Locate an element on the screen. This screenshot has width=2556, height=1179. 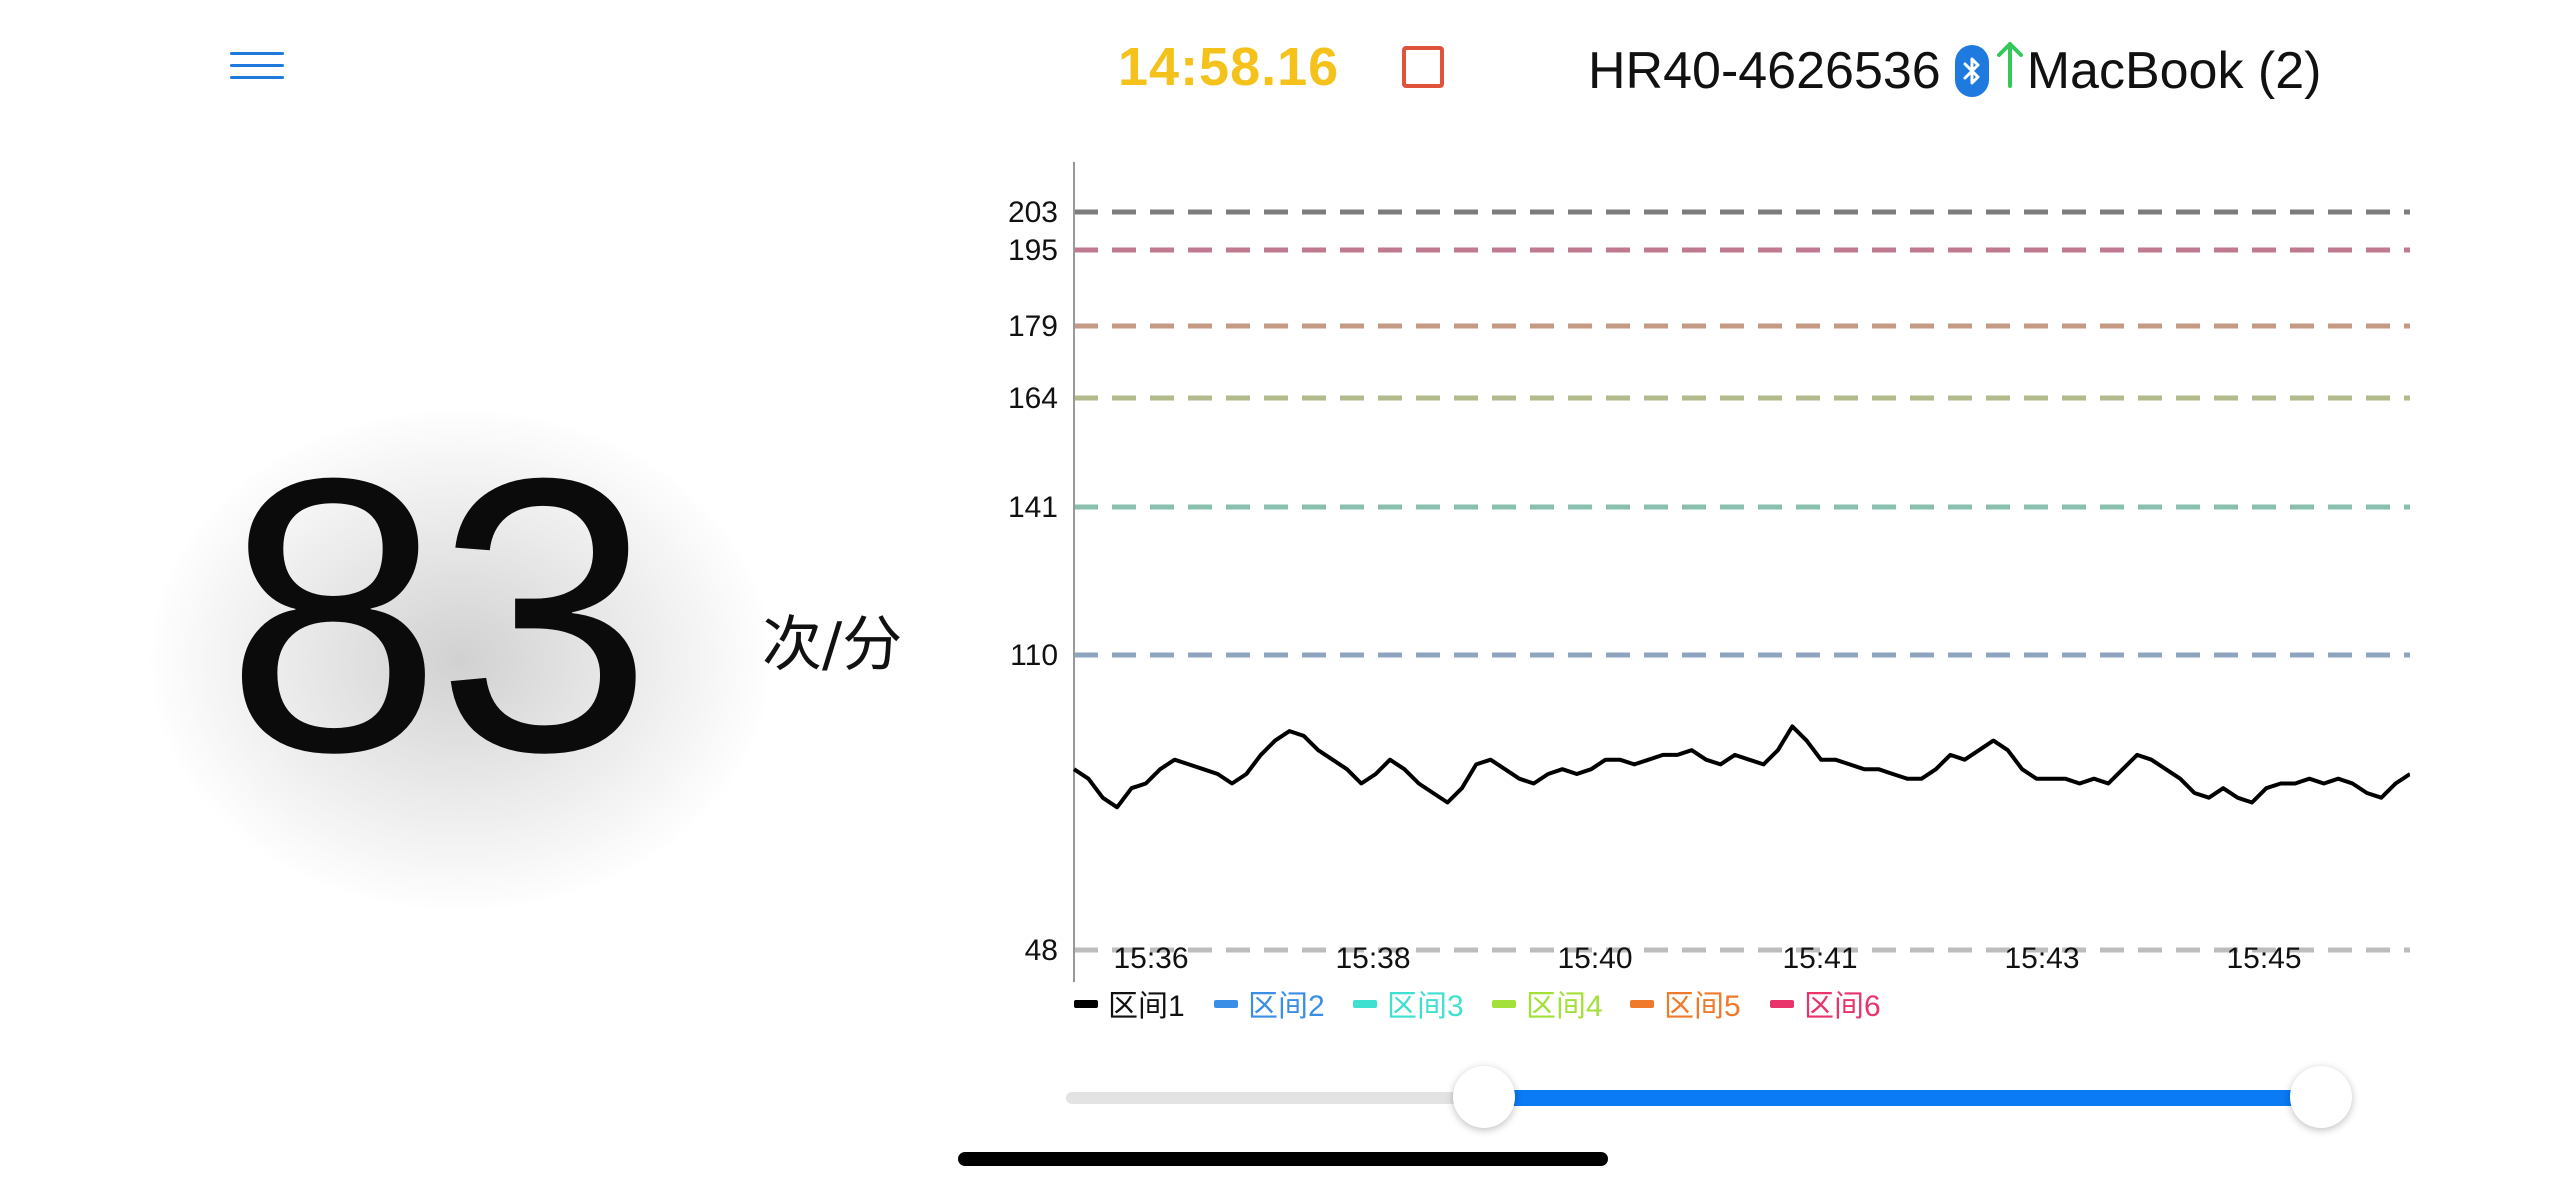
arrow-up-icon is located at coordinates (2010, 70).